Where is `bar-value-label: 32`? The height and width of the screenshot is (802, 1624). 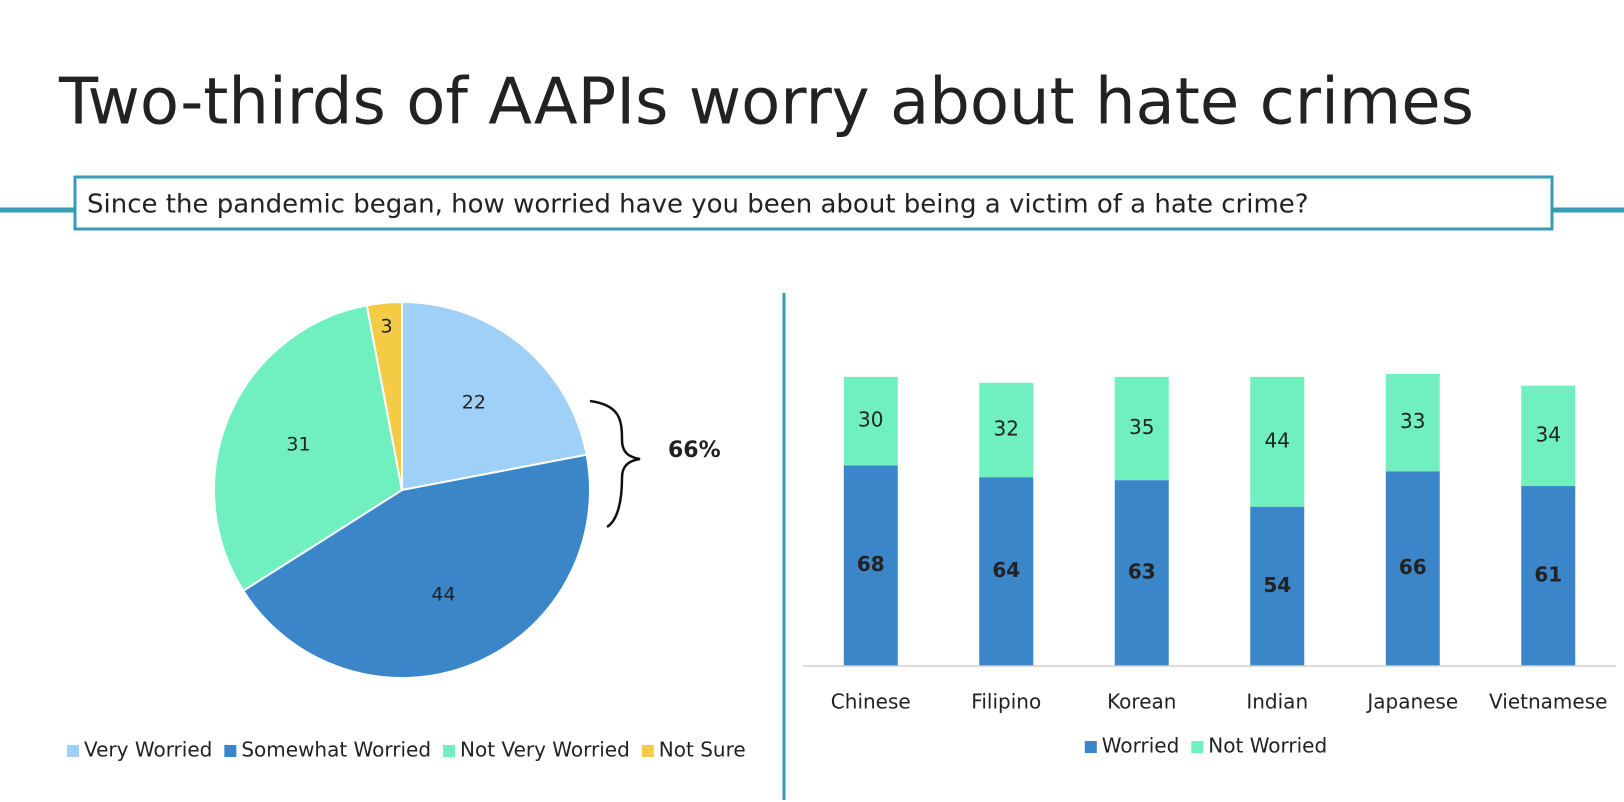
bar-value-label: 32 is located at coordinates (1006, 429).